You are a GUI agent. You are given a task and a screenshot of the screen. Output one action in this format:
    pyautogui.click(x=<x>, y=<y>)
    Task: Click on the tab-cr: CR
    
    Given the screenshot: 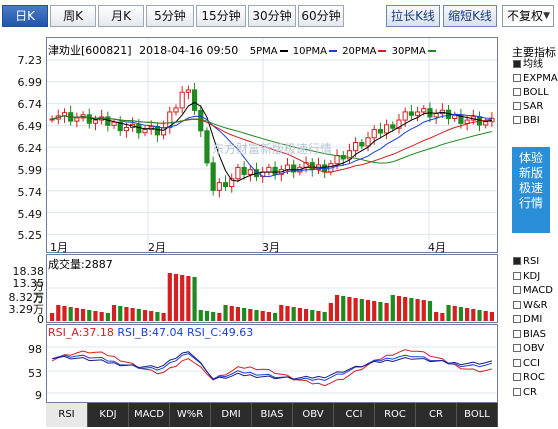 What is the action you would take?
    pyautogui.click(x=436, y=415)
    